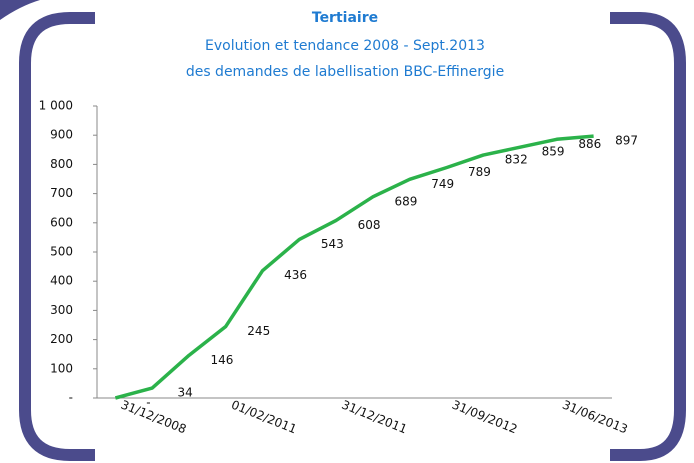 Image resolution: width=694 pixels, height=463 pixels. I want to click on data-label: 832, so click(516, 160).